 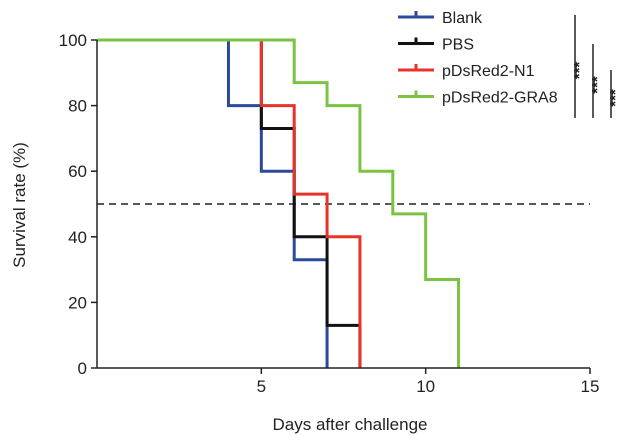 I want to click on y-tick-label: 20, so click(x=77, y=302).